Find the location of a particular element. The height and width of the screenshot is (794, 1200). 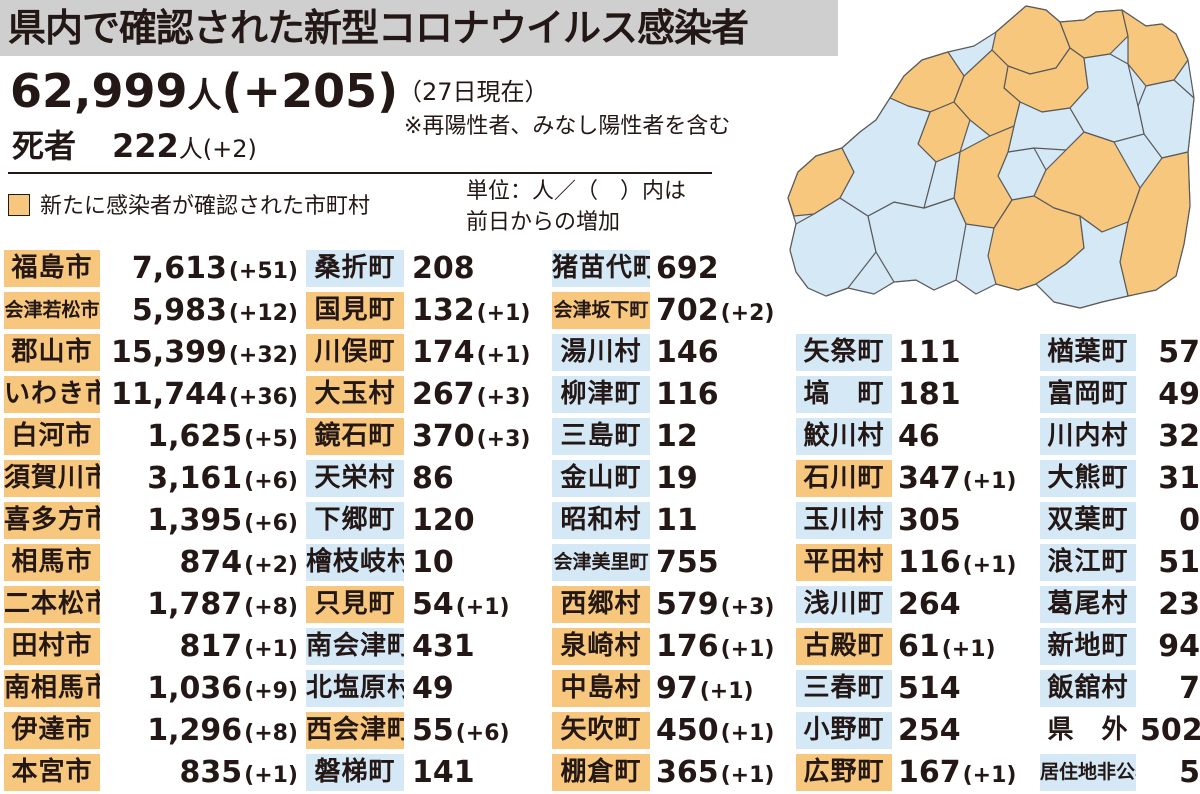

municipality-row: 新地町 94 is located at coordinates (1120, 646).